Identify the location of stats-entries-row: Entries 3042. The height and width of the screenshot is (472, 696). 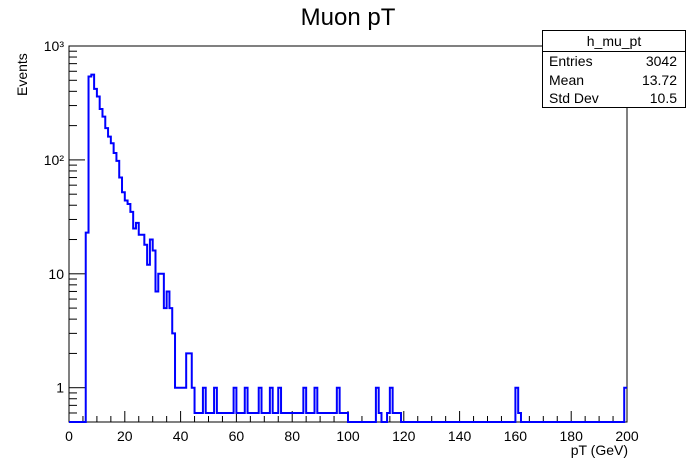
(614, 61).